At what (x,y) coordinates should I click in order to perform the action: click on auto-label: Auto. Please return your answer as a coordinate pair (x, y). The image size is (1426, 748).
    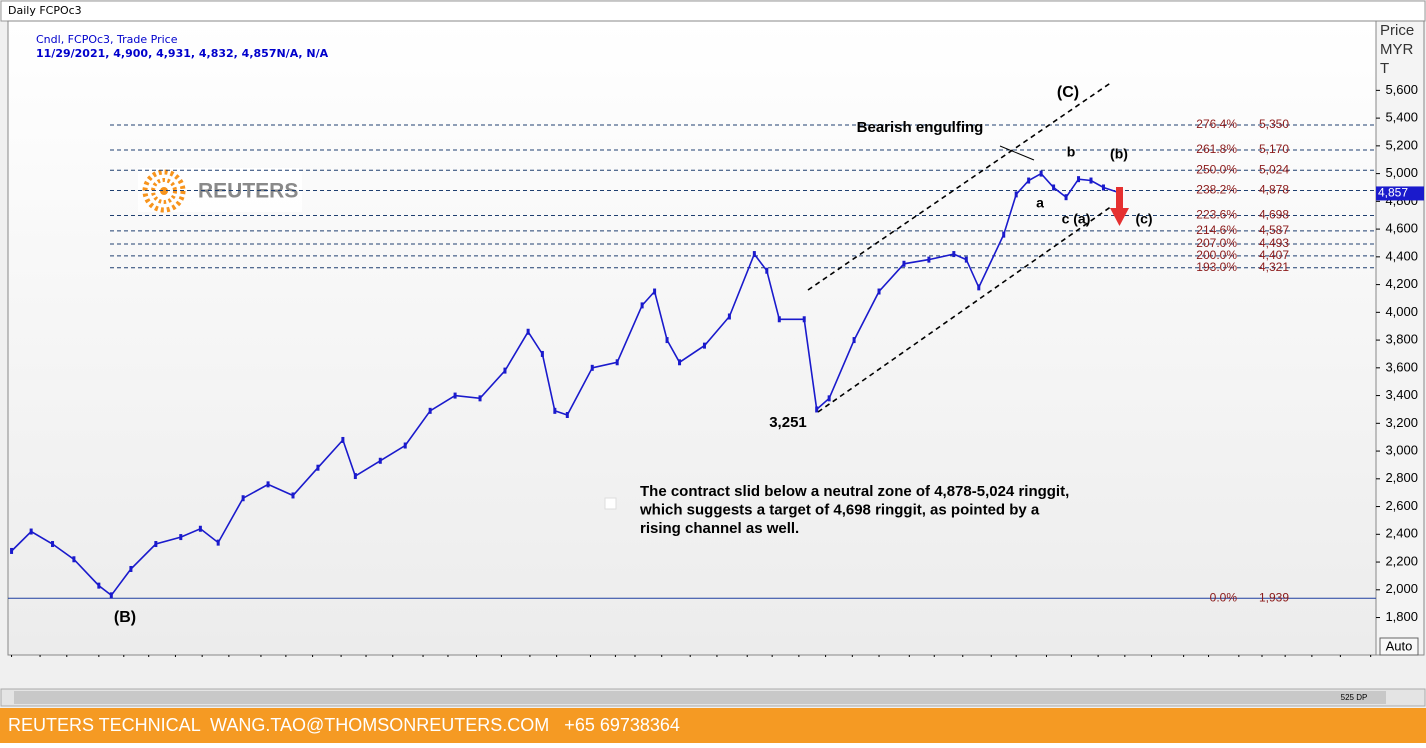
    Looking at the image, I should click on (1399, 645).